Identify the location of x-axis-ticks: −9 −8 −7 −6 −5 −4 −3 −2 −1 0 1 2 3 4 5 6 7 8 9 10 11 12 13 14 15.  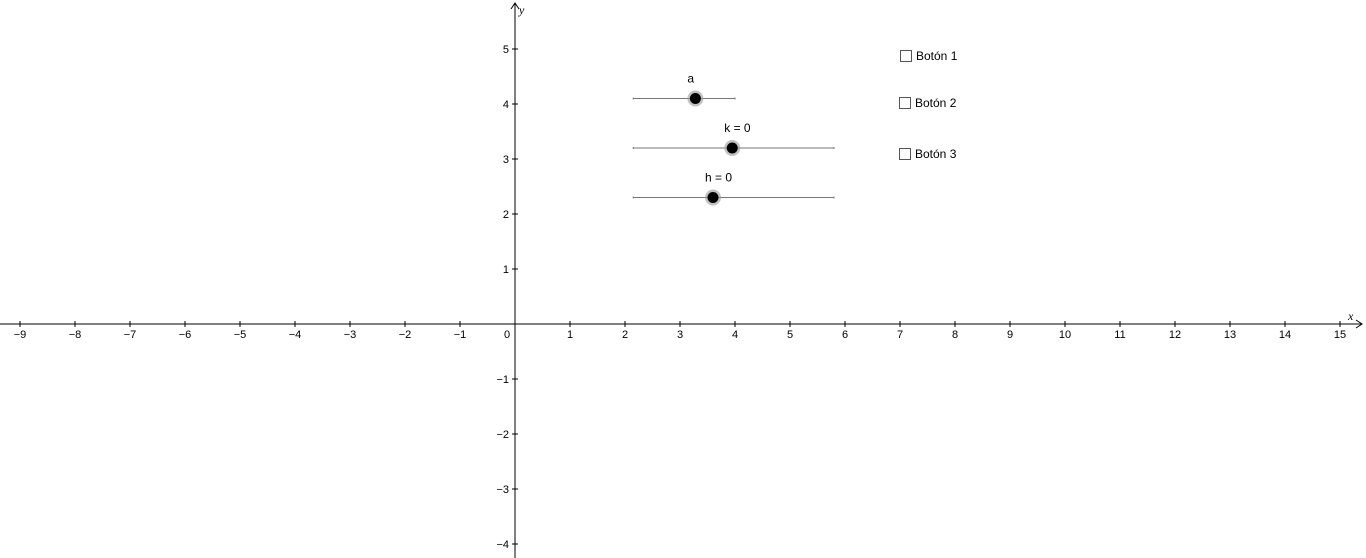
(680, 331).